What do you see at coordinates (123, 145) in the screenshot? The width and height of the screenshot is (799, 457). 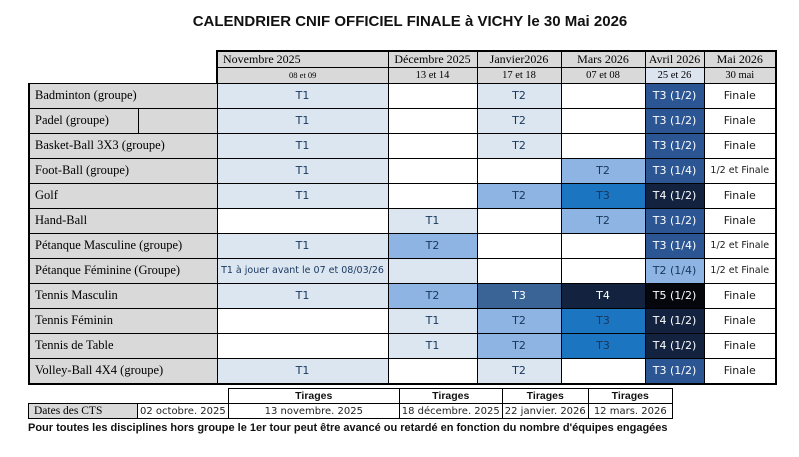 I see `sport-label: Basket-Ball 3X3 (groupe)` at bounding box center [123, 145].